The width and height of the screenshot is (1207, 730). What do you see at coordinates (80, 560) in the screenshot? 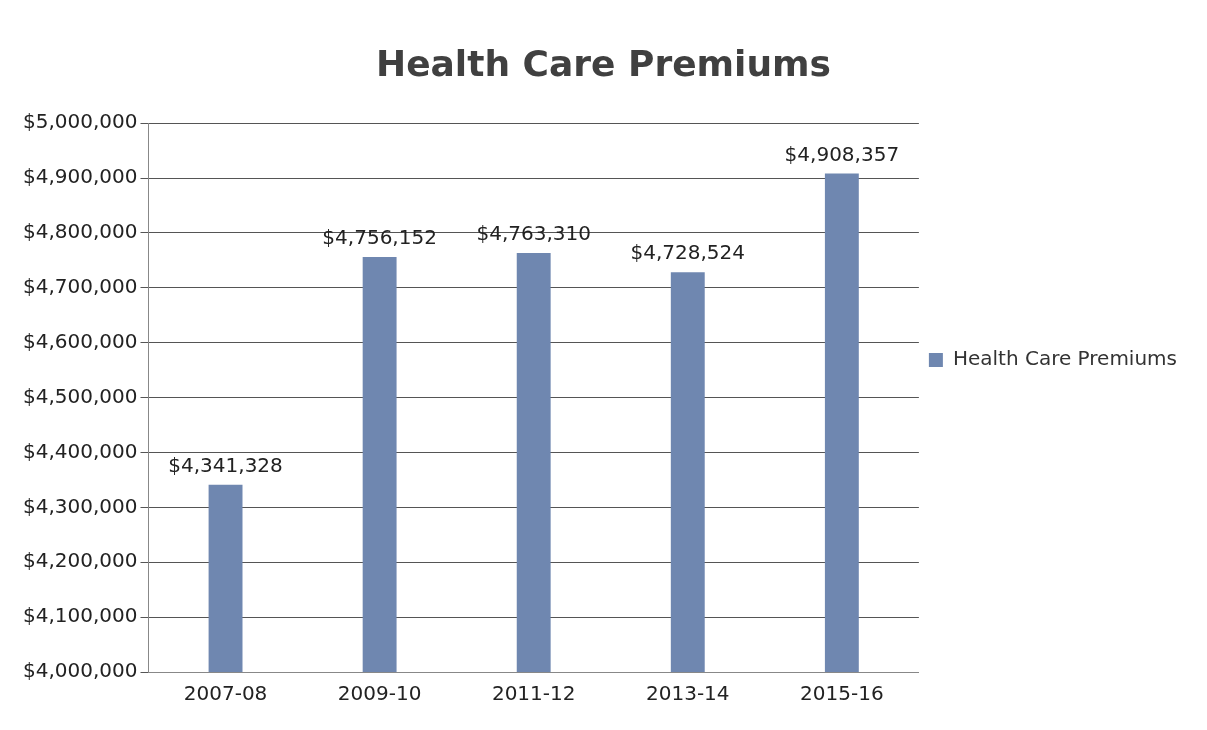
I see `y-tick-label: $4,200,000` at bounding box center [80, 560].